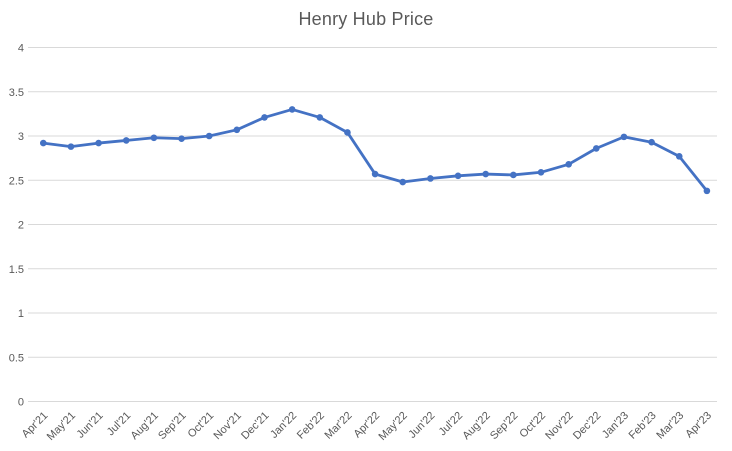 This screenshot has height=451, width=732. I want to click on y-tick-label: 3.5, so click(16, 93).